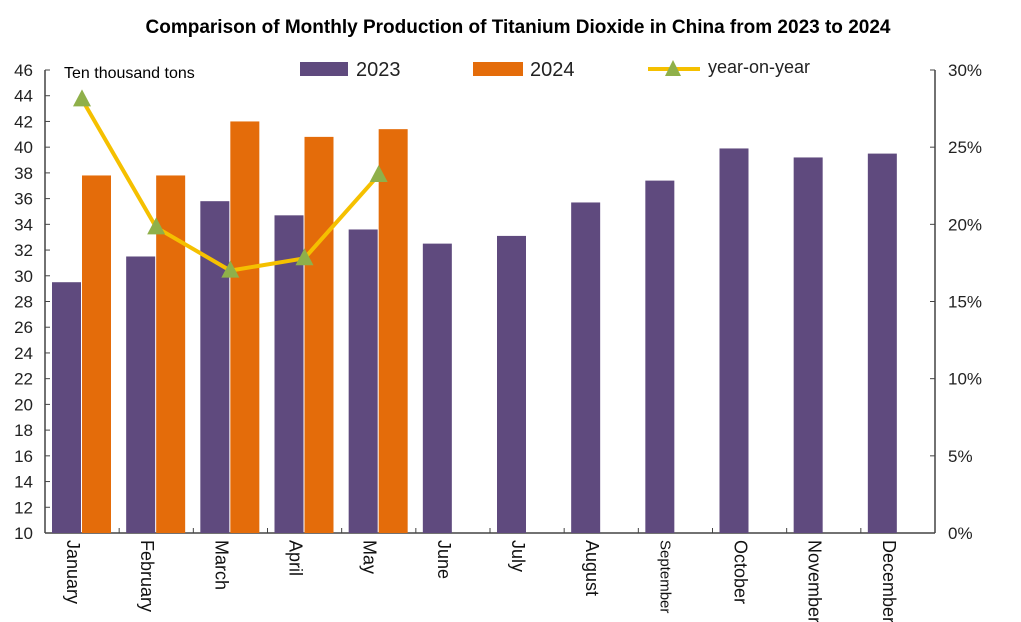 This screenshot has width=1021, height=622. I want to click on y-left-tick-label: 14, so click(23, 482).